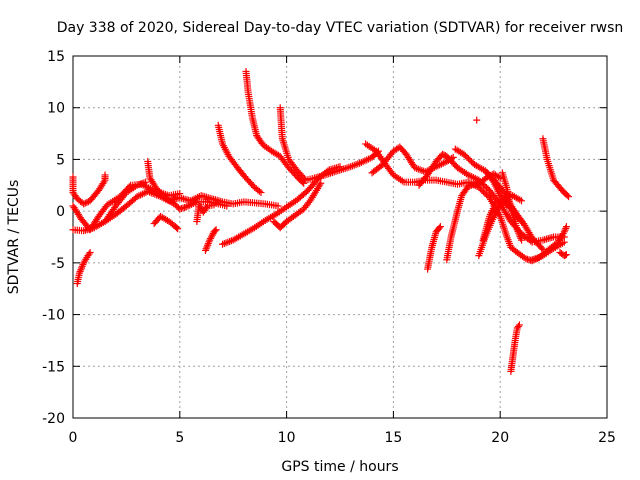  What do you see at coordinates (56, 109) in the screenshot?
I see `y-tick-label: 10` at bounding box center [56, 109].